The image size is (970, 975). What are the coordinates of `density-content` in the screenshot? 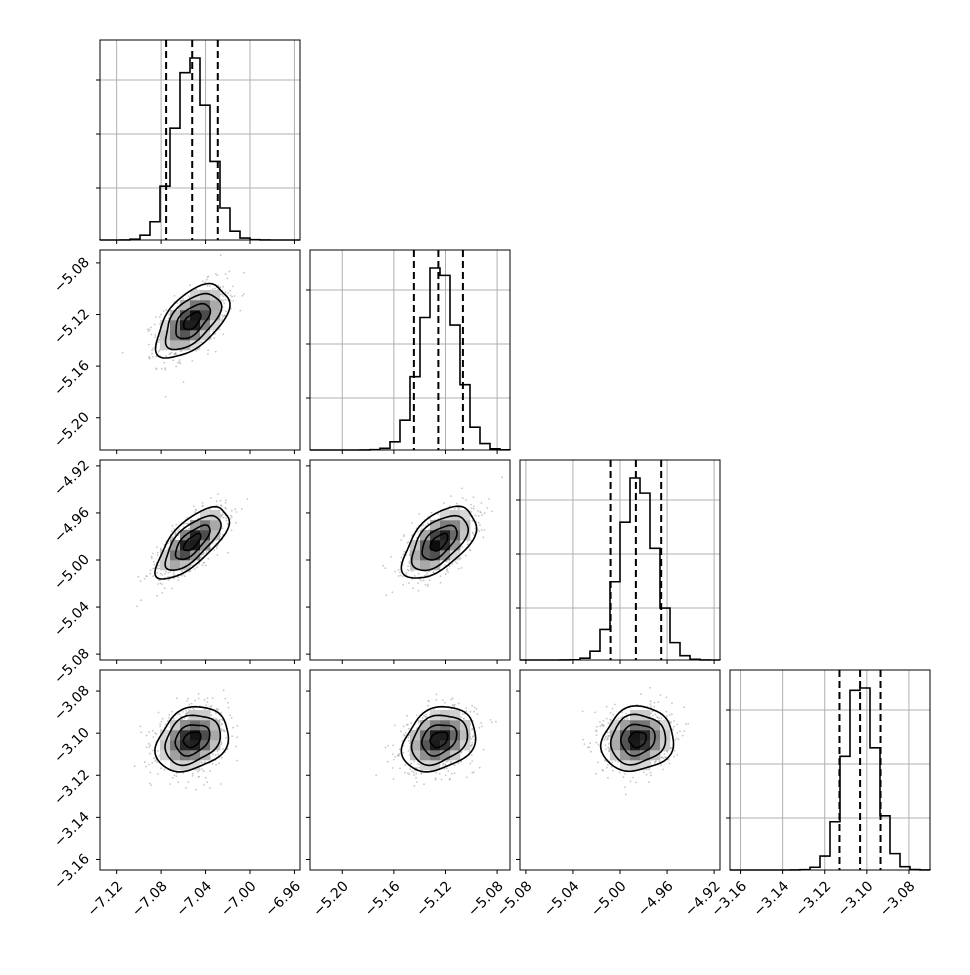 It's located at (635, 741).